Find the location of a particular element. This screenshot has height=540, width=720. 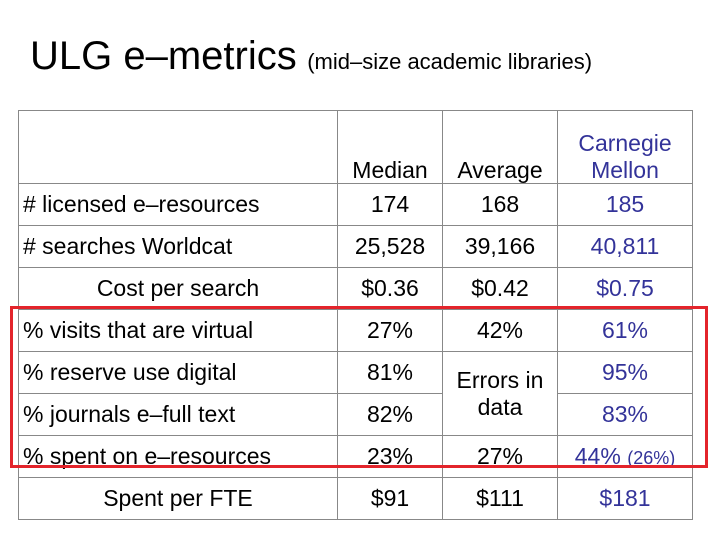

cmu-value-with-note: 44% (26%) is located at coordinates (625, 456).